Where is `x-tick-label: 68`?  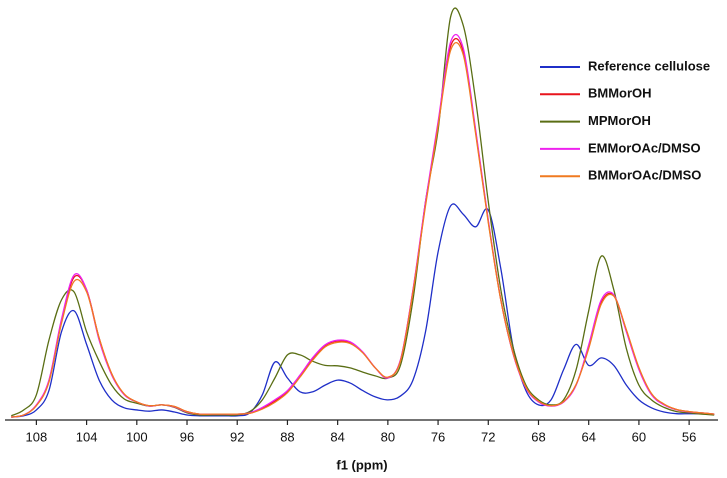
x-tick-label: 68 is located at coordinates (538, 436).